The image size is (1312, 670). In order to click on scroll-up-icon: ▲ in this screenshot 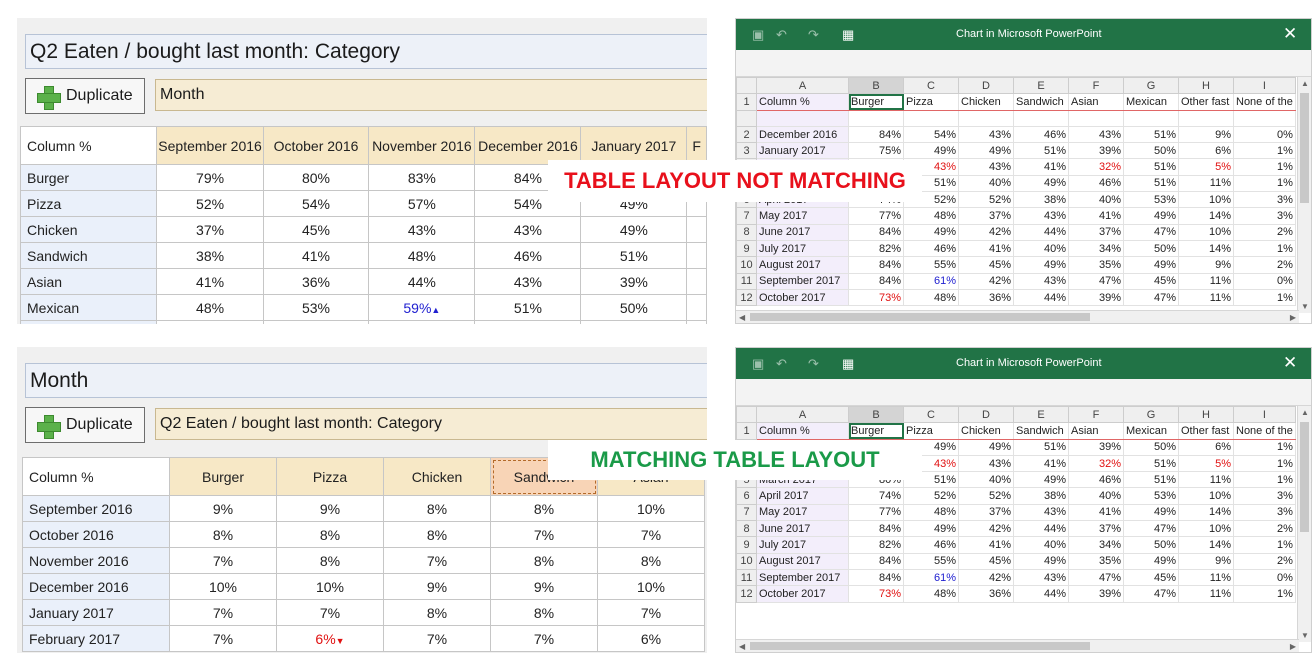, I will do `click(1305, 412)`.